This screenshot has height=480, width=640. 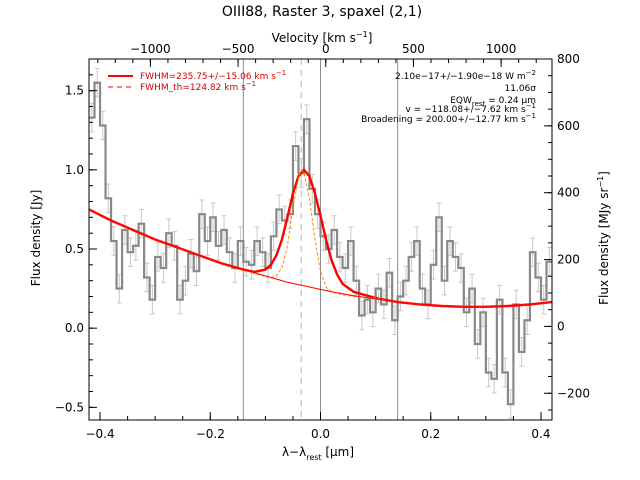 I want to click on x-axis-label: λ−λrest [μm], so click(x=318, y=453).